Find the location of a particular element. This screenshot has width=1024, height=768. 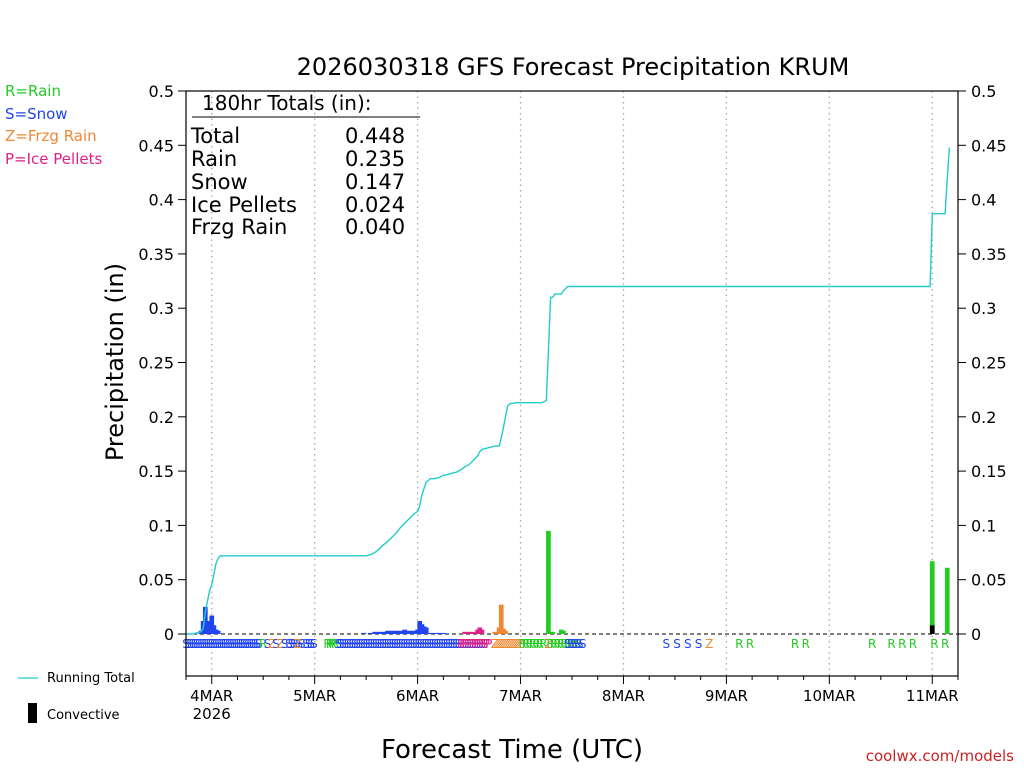

x-tick-label: 11MAR is located at coordinates (932, 696).